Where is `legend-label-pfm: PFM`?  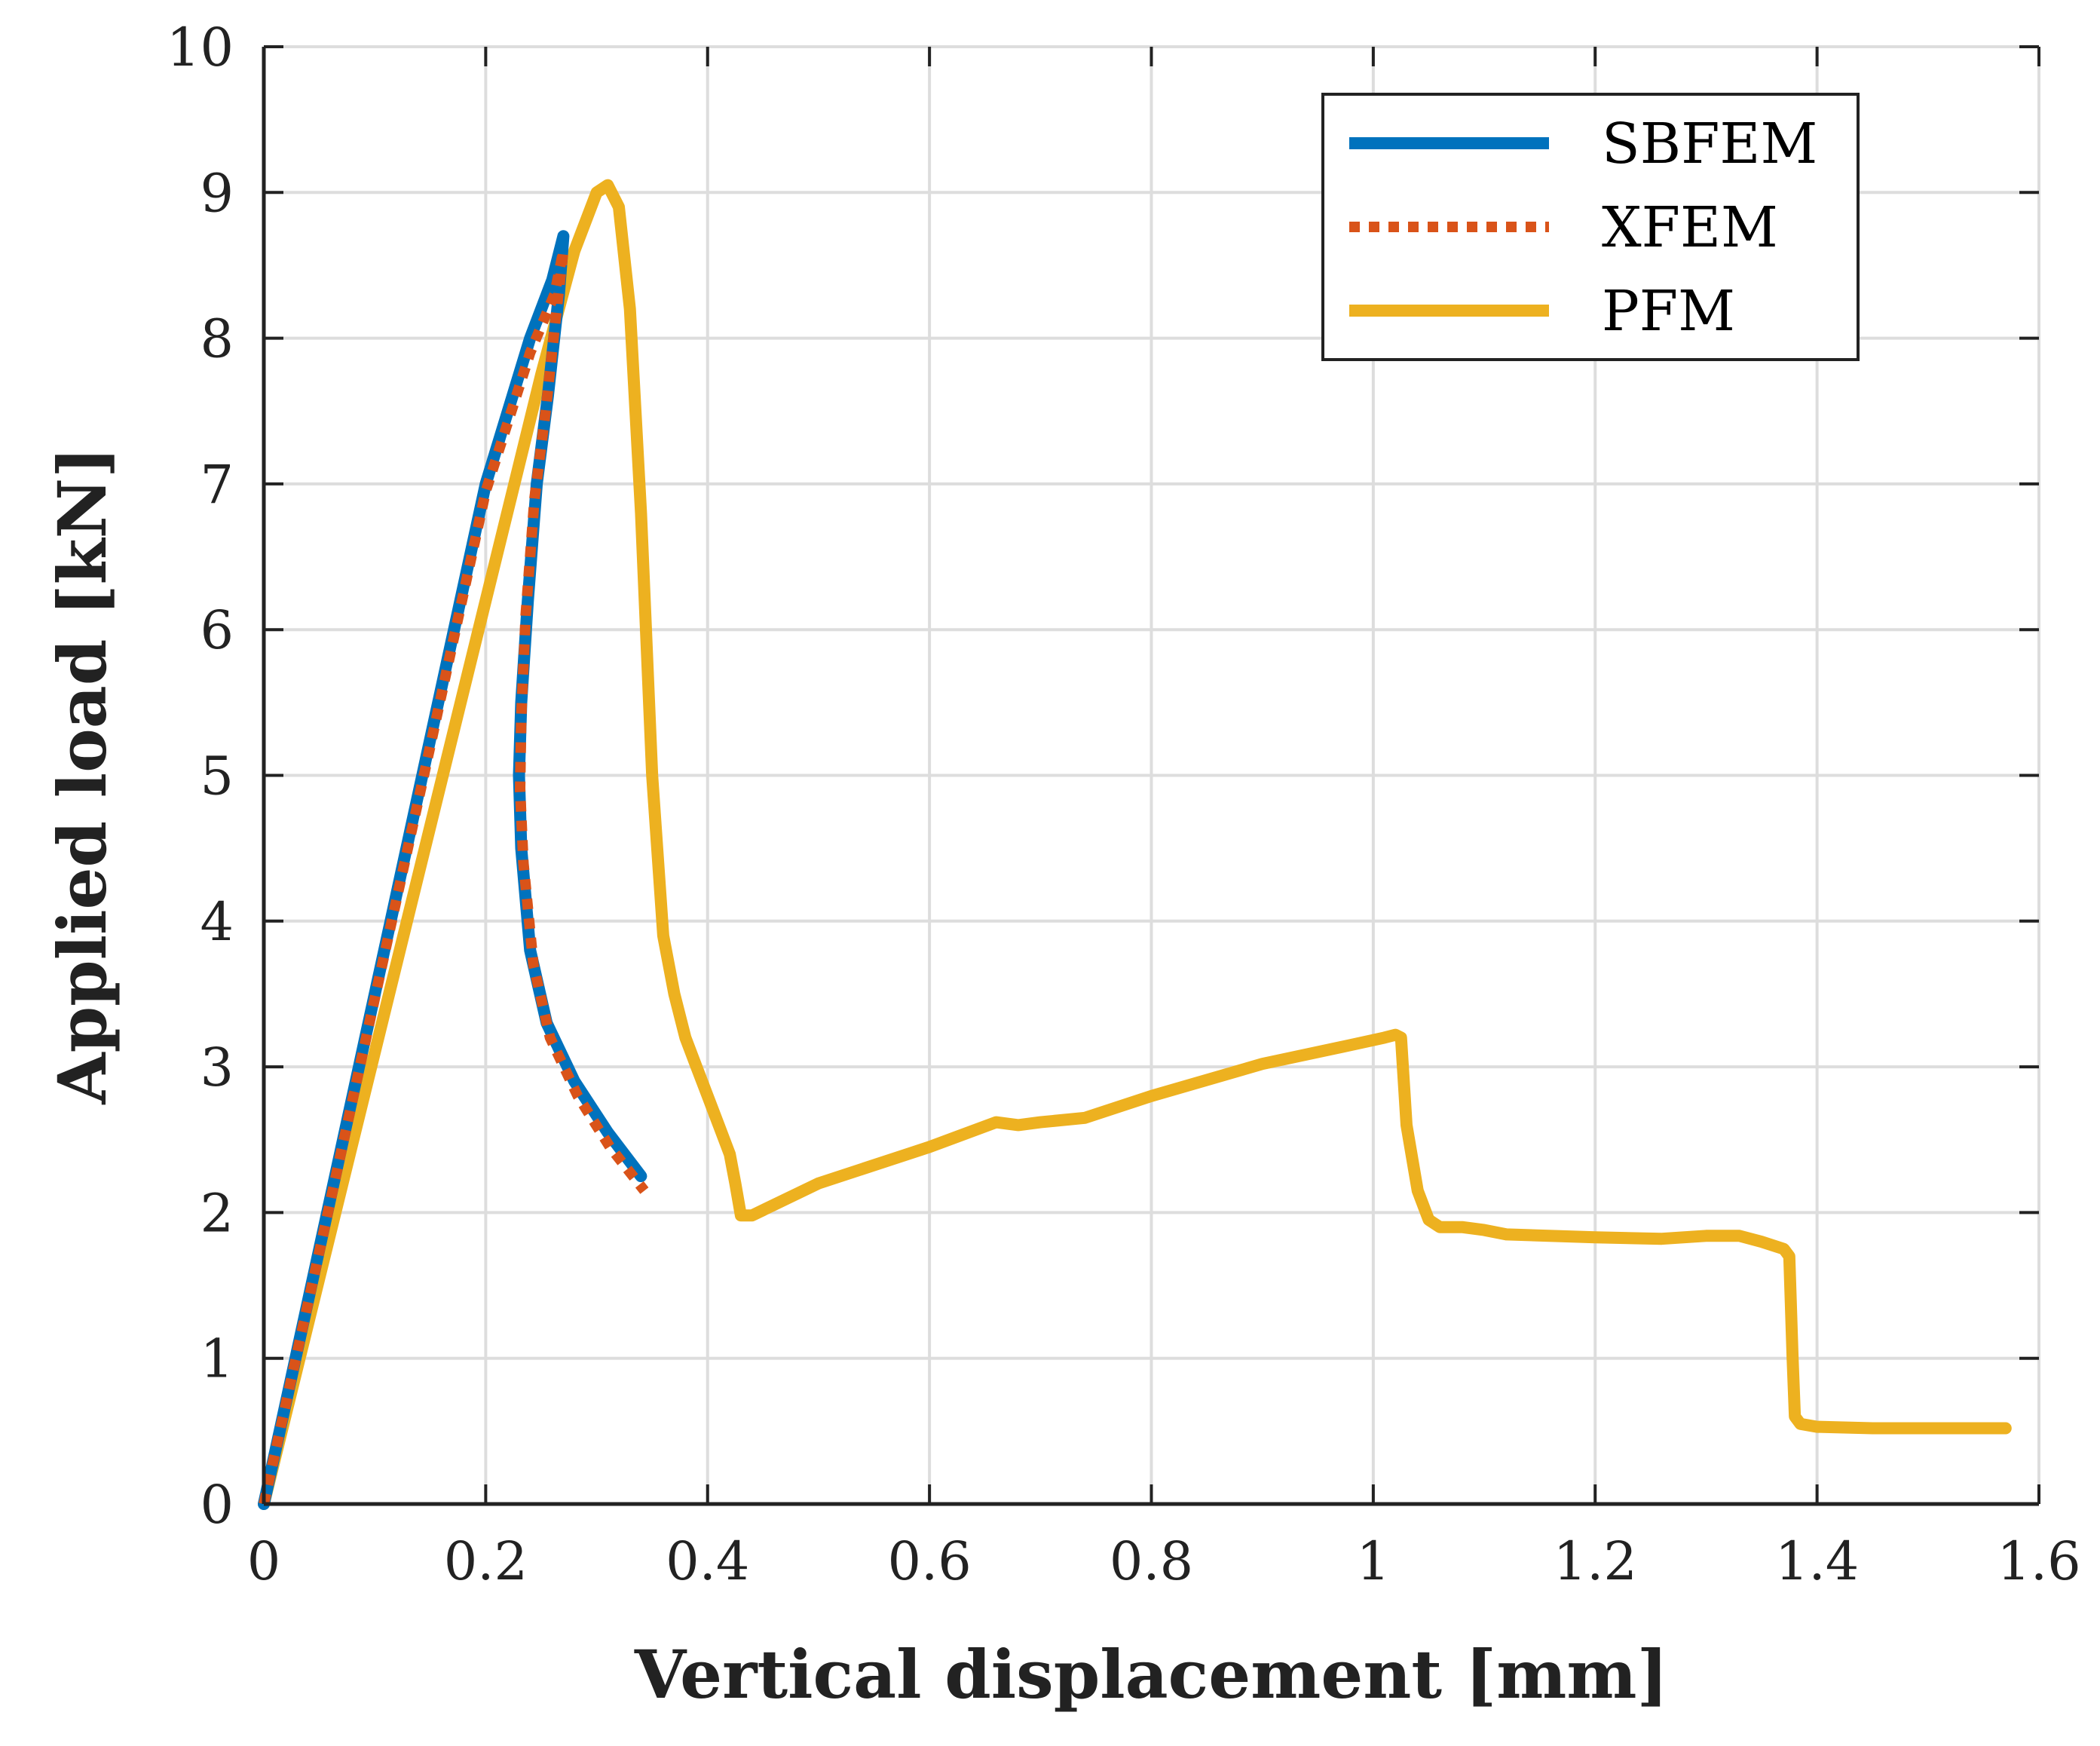 legend-label-pfm: PFM is located at coordinates (1669, 311).